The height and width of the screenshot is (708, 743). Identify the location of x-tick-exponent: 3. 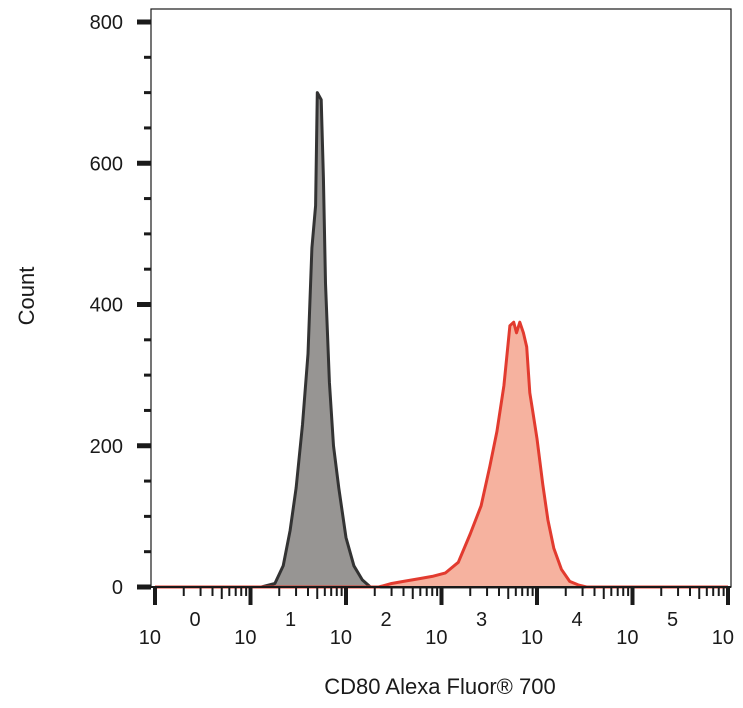
(481, 620).